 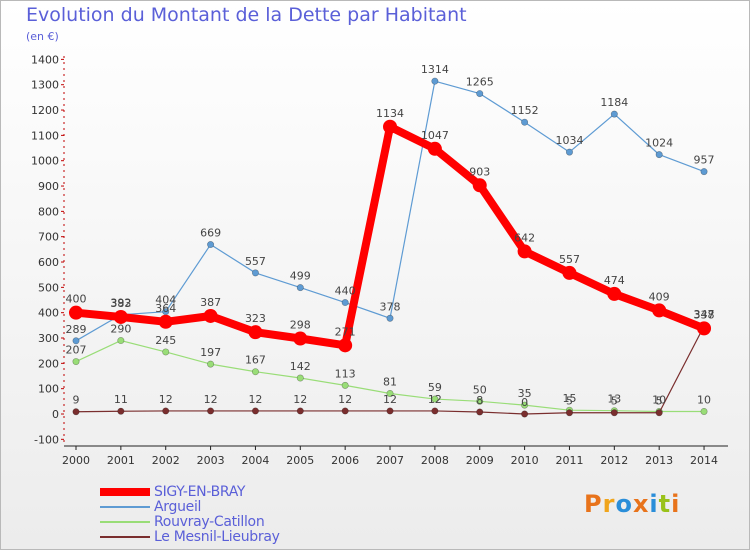 What do you see at coordinates (48, 237) in the screenshot?
I see `y-tick-label: 700` at bounding box center [48, 237].